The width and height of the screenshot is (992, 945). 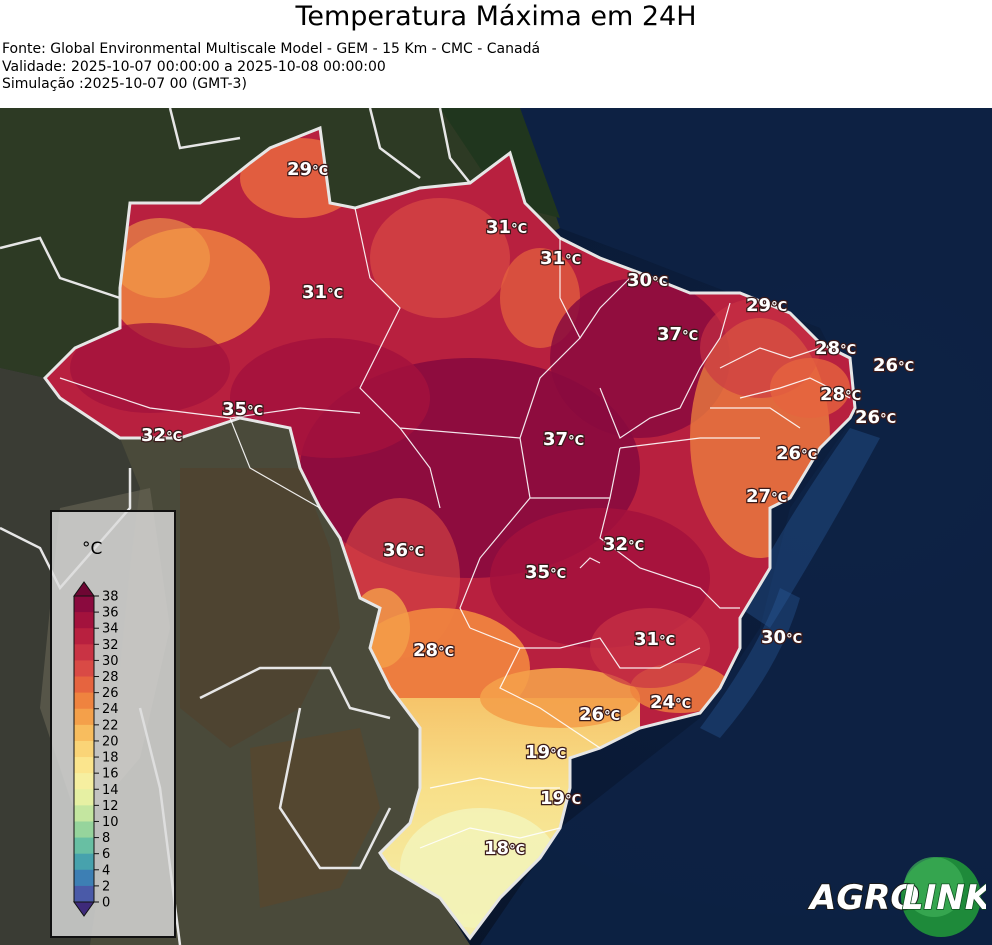 What do you see at coordinates (110, 645) in the screenshot?
I see `colorbar-tick-label: 32` at bounding box center [110, 645].